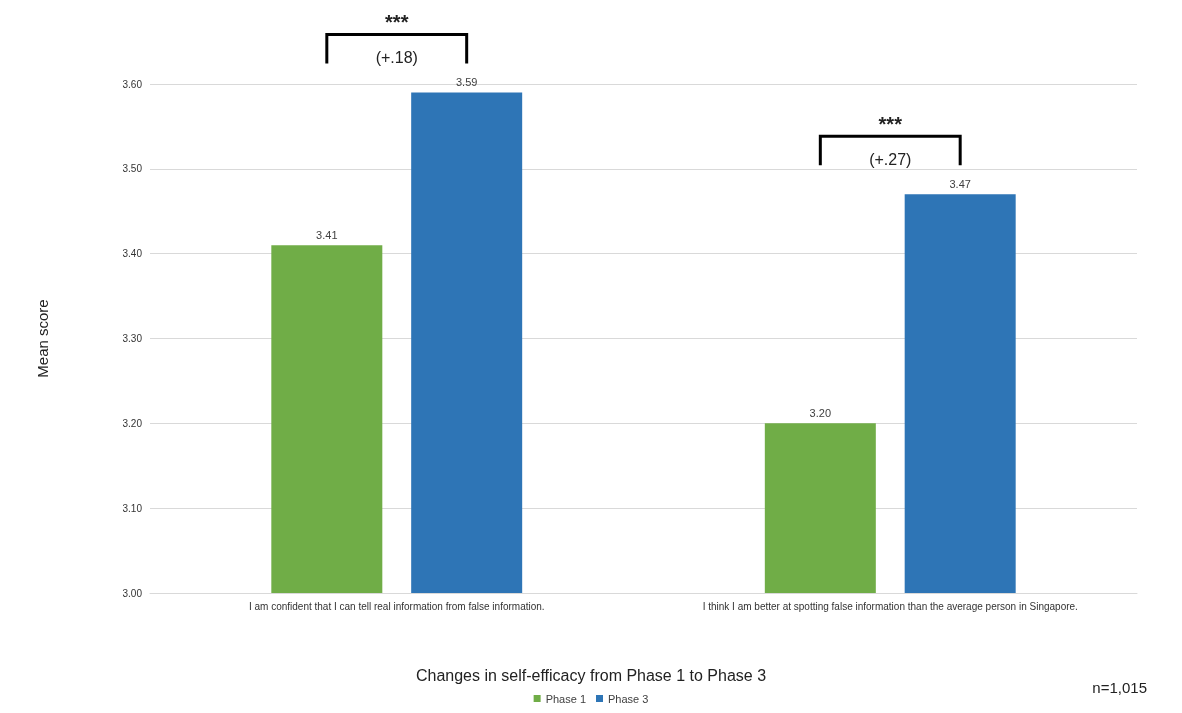 The height and width of the screenshot is (713, 1182). What do you see at coordinates (1119, 687) in the screenshot?
I see `text: n=1,015` at bounding box center [1119, 687].